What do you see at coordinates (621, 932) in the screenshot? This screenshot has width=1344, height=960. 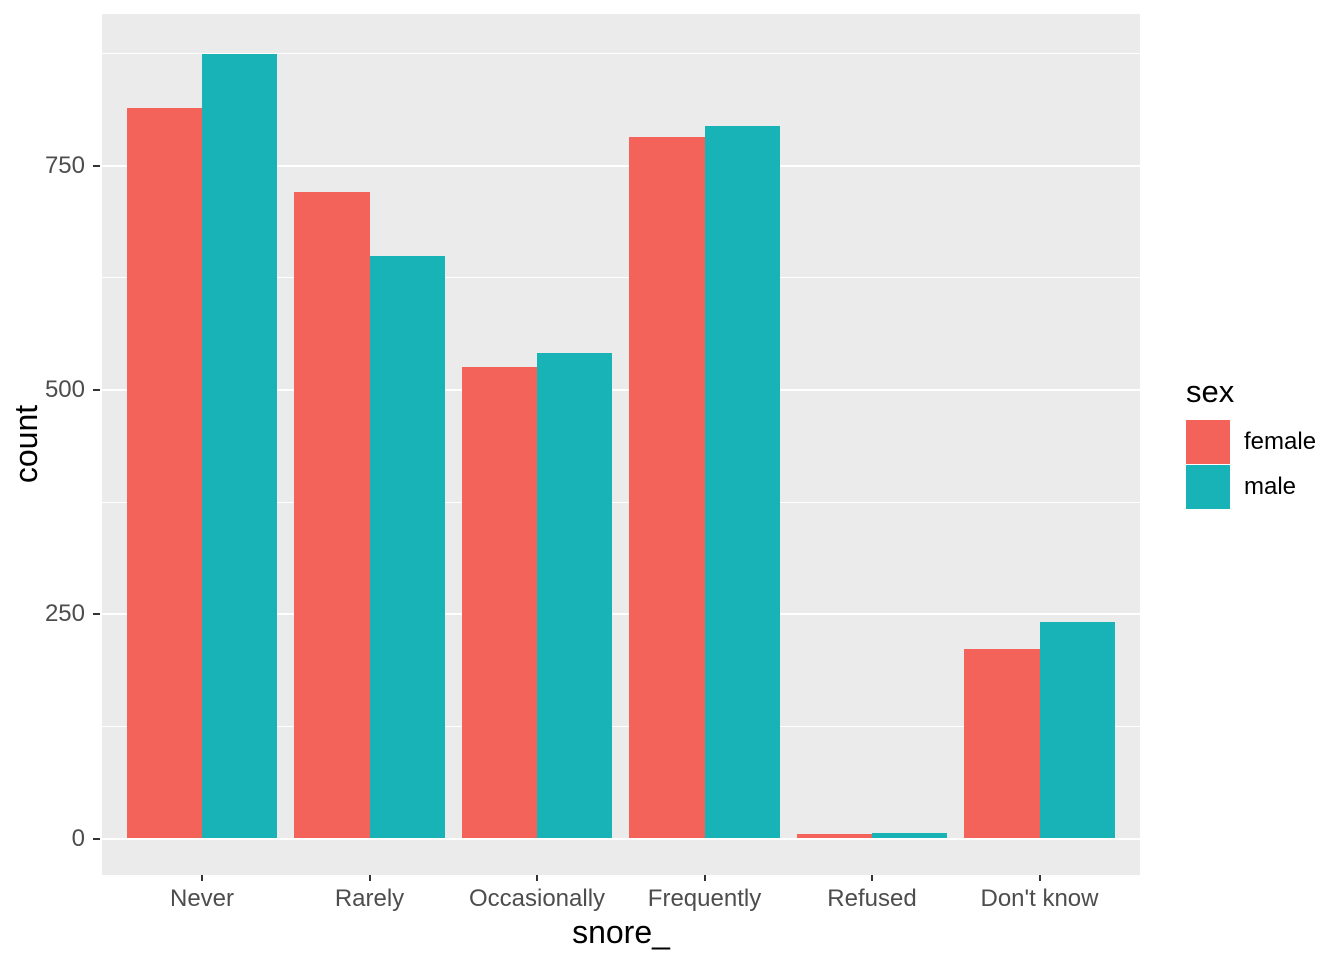 I see `x-axis-title: snore_` at bounding box center [621, 932].